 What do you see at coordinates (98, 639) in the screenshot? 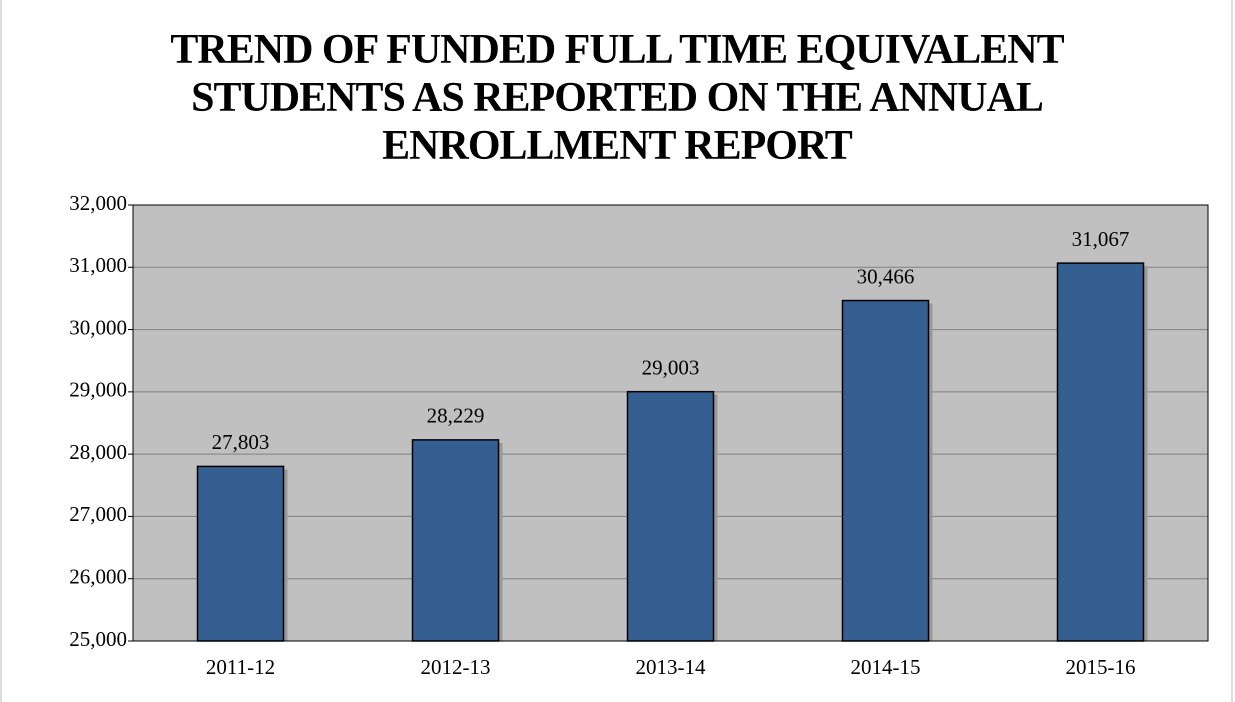
I see `y-tick-label: 25,000` at bounding box center [98, 639].